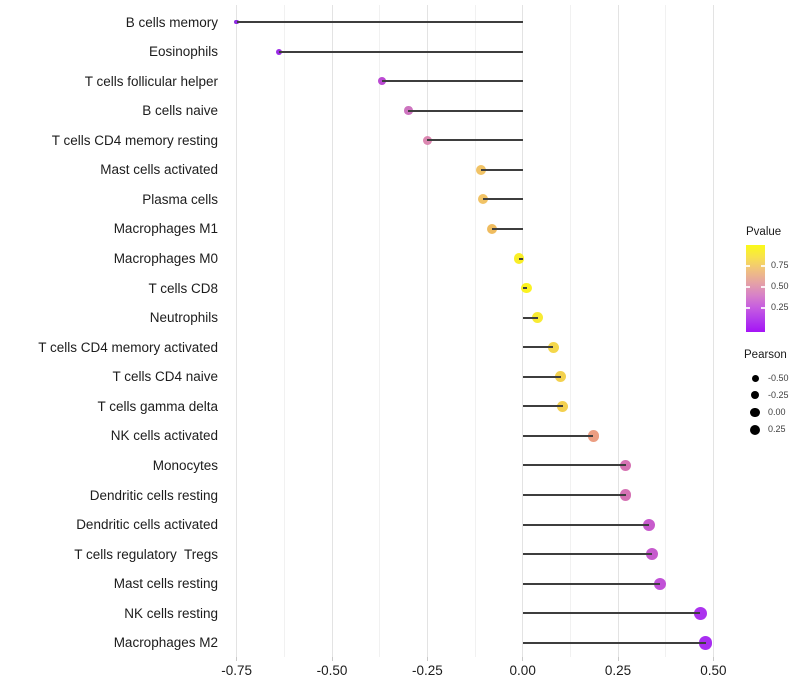 The width and height of the screenshot is (800, 700). What do you see at coordinates (159, 170) in the screenshot?
I see `y-axis-label: Mast cells activated` at bounding box center [159, 170].